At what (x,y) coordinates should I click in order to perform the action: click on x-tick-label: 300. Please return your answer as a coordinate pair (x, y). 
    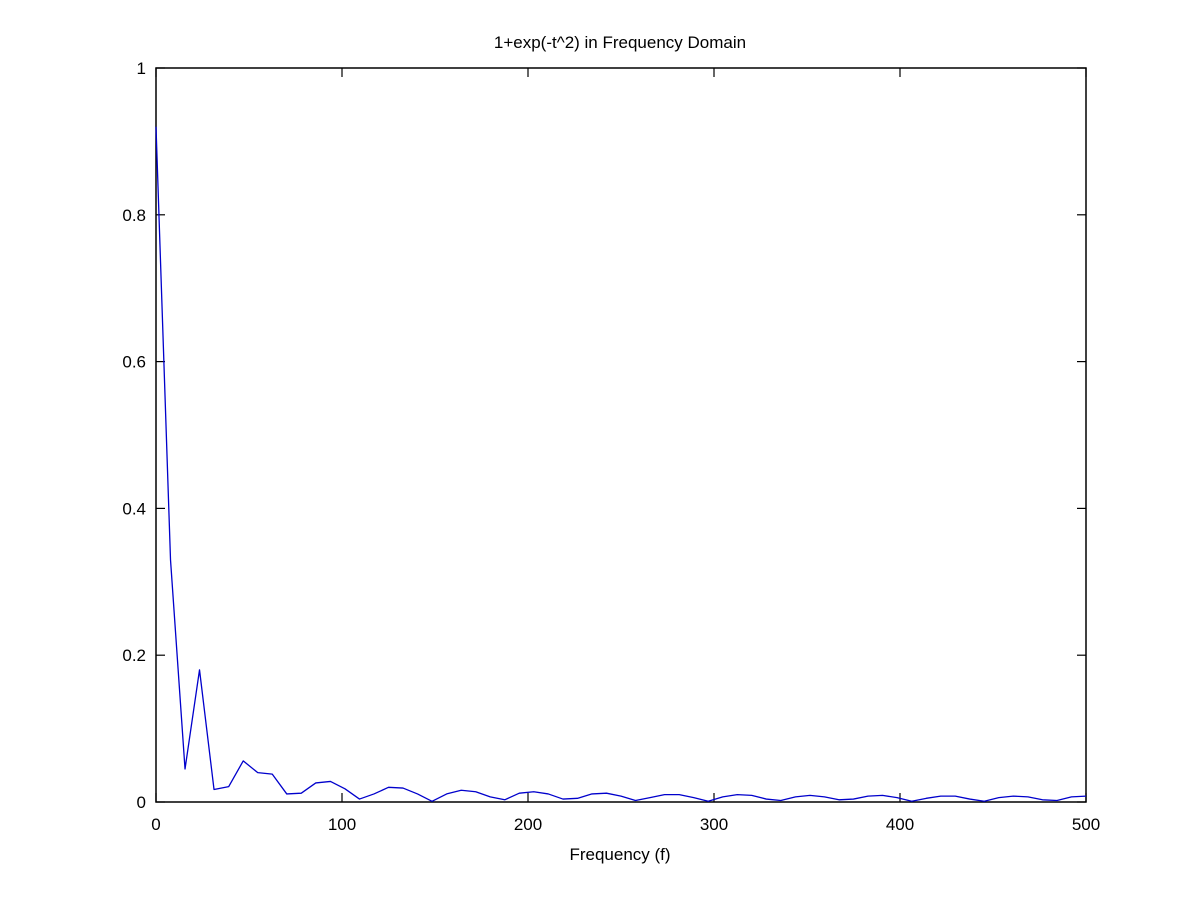
    Looking at the image, I should click on (714, 824).